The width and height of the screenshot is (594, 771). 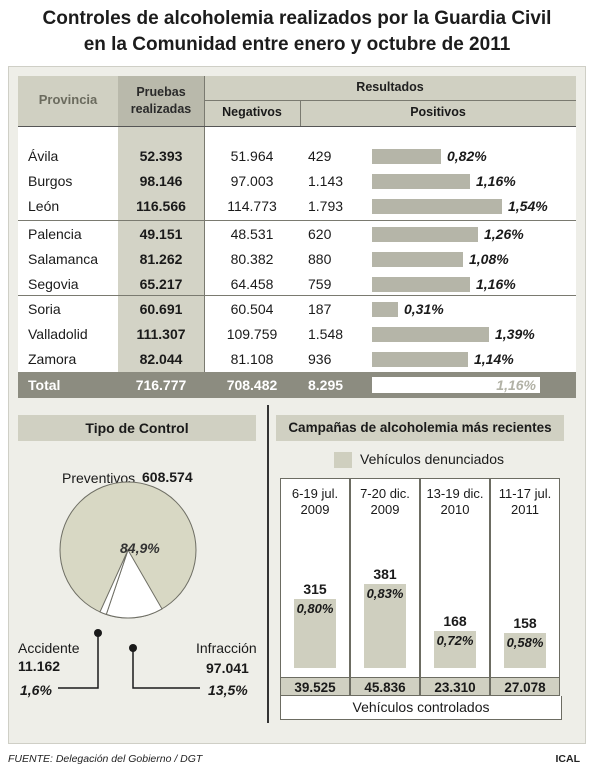 I want to click on table-row: León 116.566 114.773 1.793 1,54%, so click(x=297, y=206).